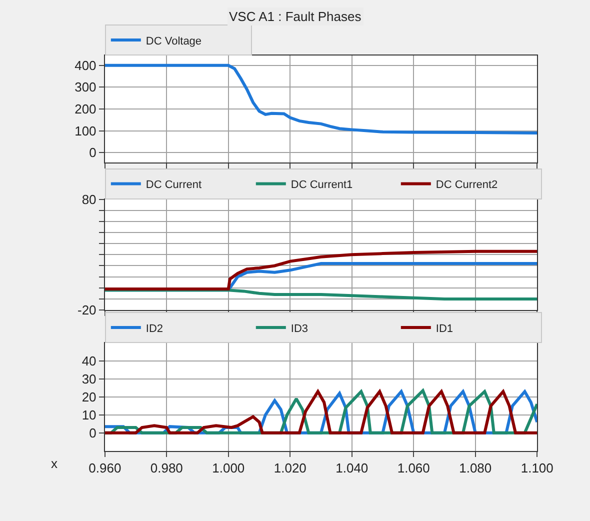 Image resolution: width=590 pixels, height=521 pixels. Describe the element at coordinates (85, 87) in the screenshot. I see `y-tick-label: 300` at that location.